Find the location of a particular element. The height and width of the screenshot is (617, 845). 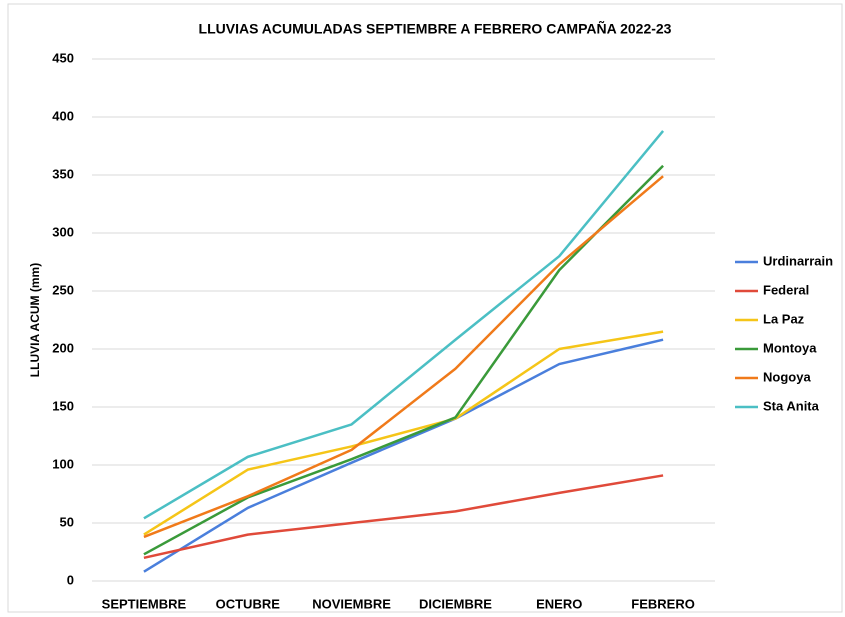

y-tick-label: 150 is located at coordinates (63, 405).